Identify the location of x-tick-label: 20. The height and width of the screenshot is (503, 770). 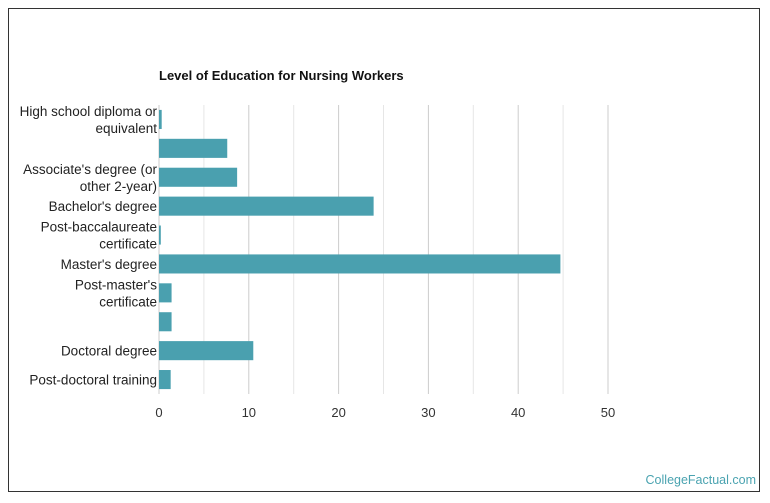
(338, 412).